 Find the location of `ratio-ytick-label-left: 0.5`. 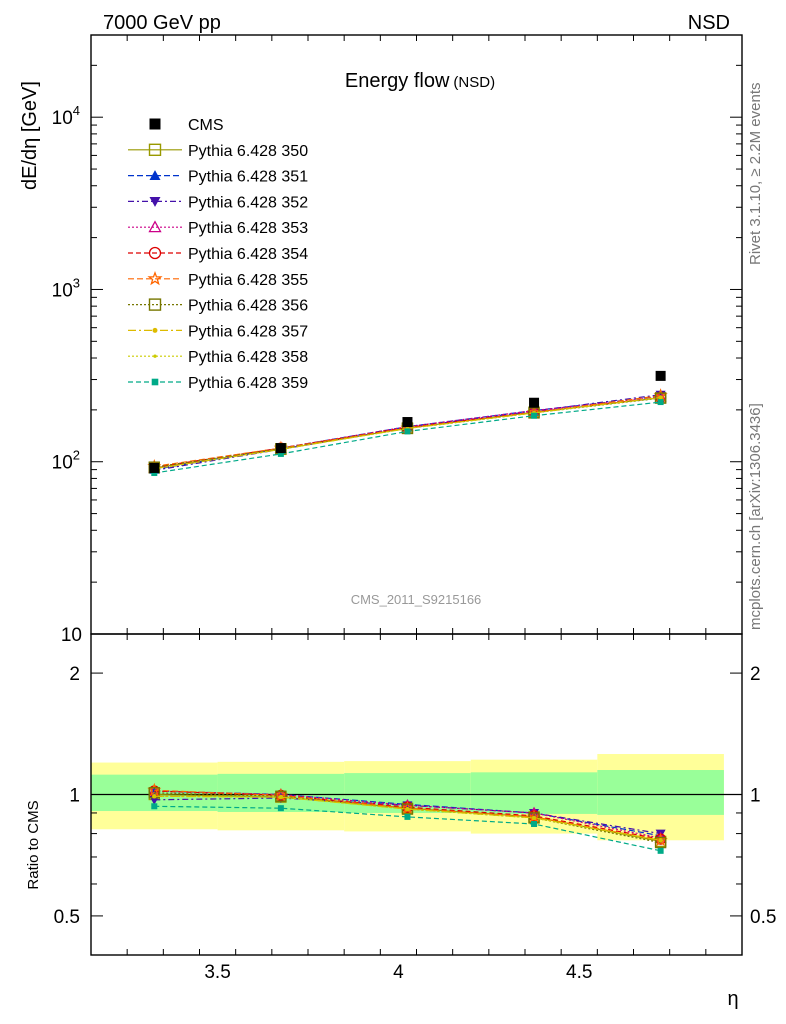

ratio-ytick-label-left: 0.5 is located at coordinates (67, 917).